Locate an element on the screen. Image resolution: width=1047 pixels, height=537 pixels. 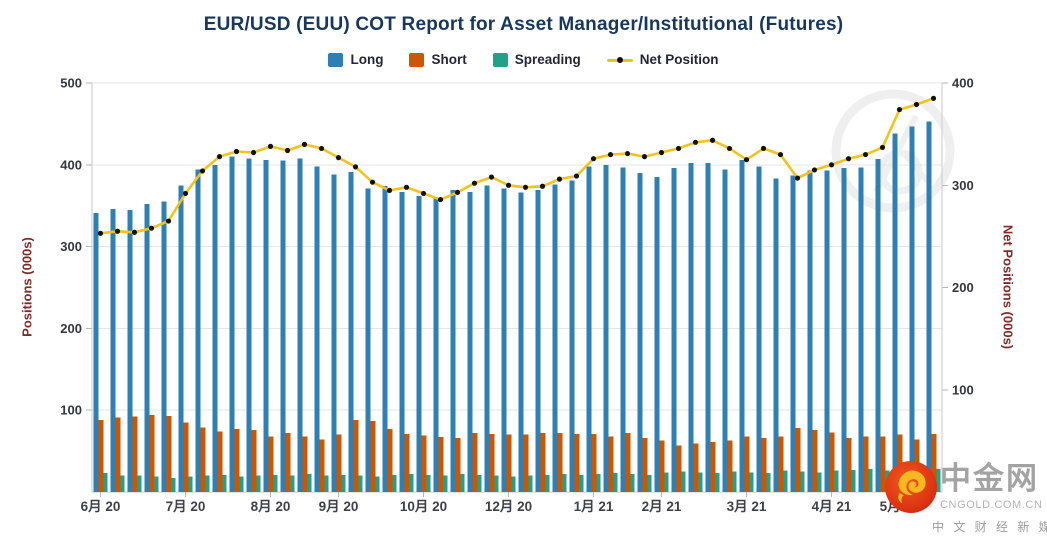
legend-label: Spreading is located at coordinates (547, 59).